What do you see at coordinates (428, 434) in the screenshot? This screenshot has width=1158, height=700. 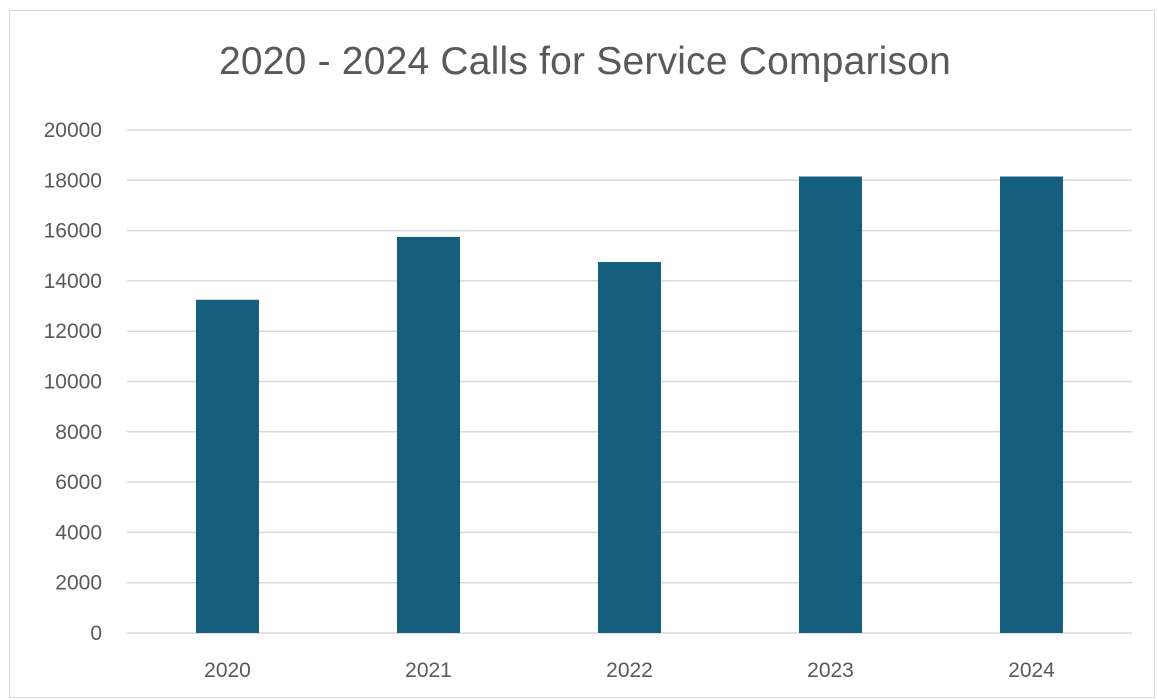 I see `bar-2021` at bounding box center [428, 434].